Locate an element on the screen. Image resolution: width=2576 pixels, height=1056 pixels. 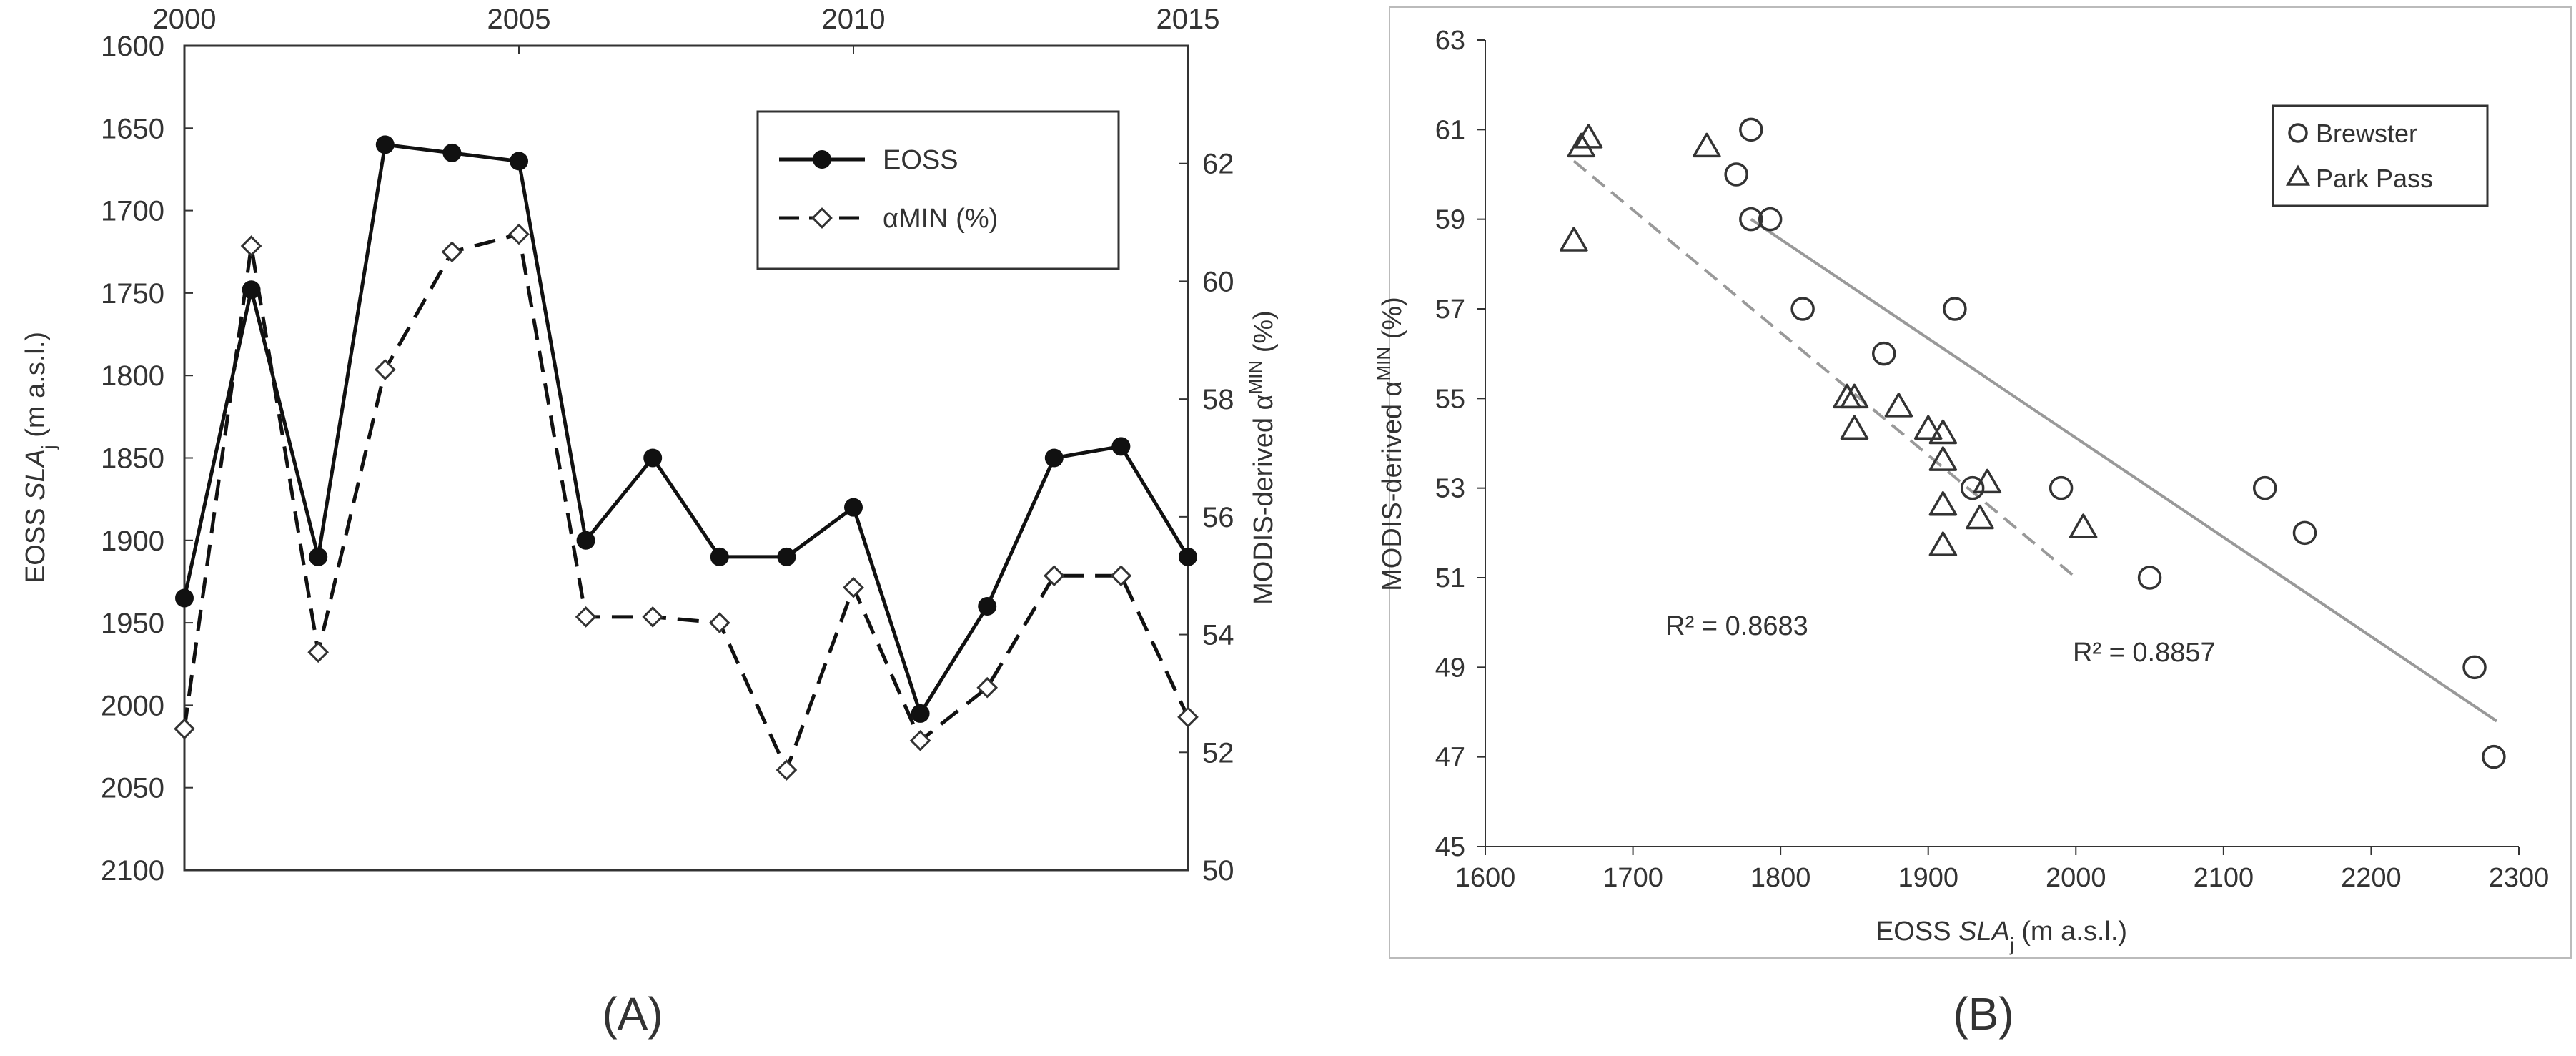
panel-a-left-tick-label: 1850 is located at coordinates (133, 459).